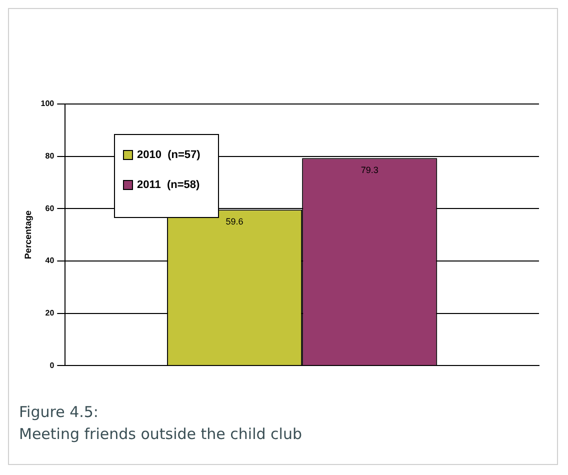 The image size is (568, 475). Describe the element at coordinates (50, 261) in the screenshot. I see `y-tick-label: 40` at that location.